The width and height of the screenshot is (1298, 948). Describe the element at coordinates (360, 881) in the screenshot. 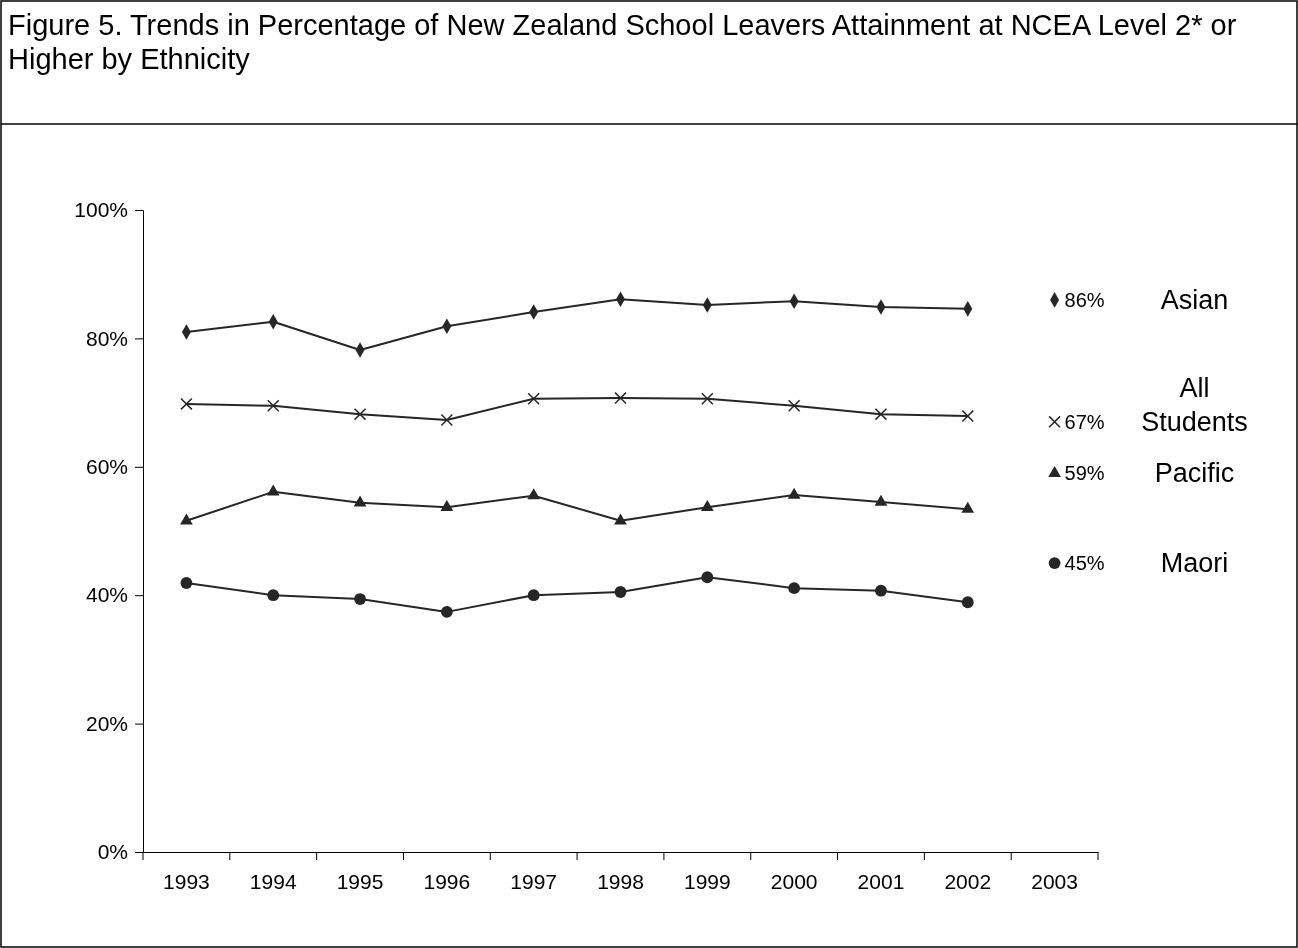

I see `x-tick-label: 1995` at that location.